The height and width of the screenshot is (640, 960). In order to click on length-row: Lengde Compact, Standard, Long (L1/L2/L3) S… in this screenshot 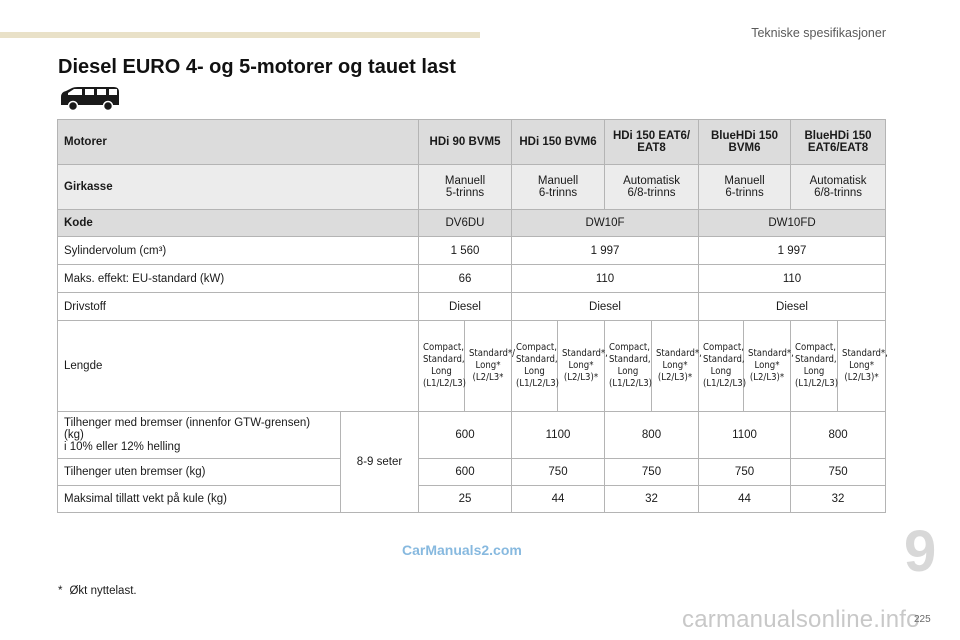, I will do `click(472, 366)`.